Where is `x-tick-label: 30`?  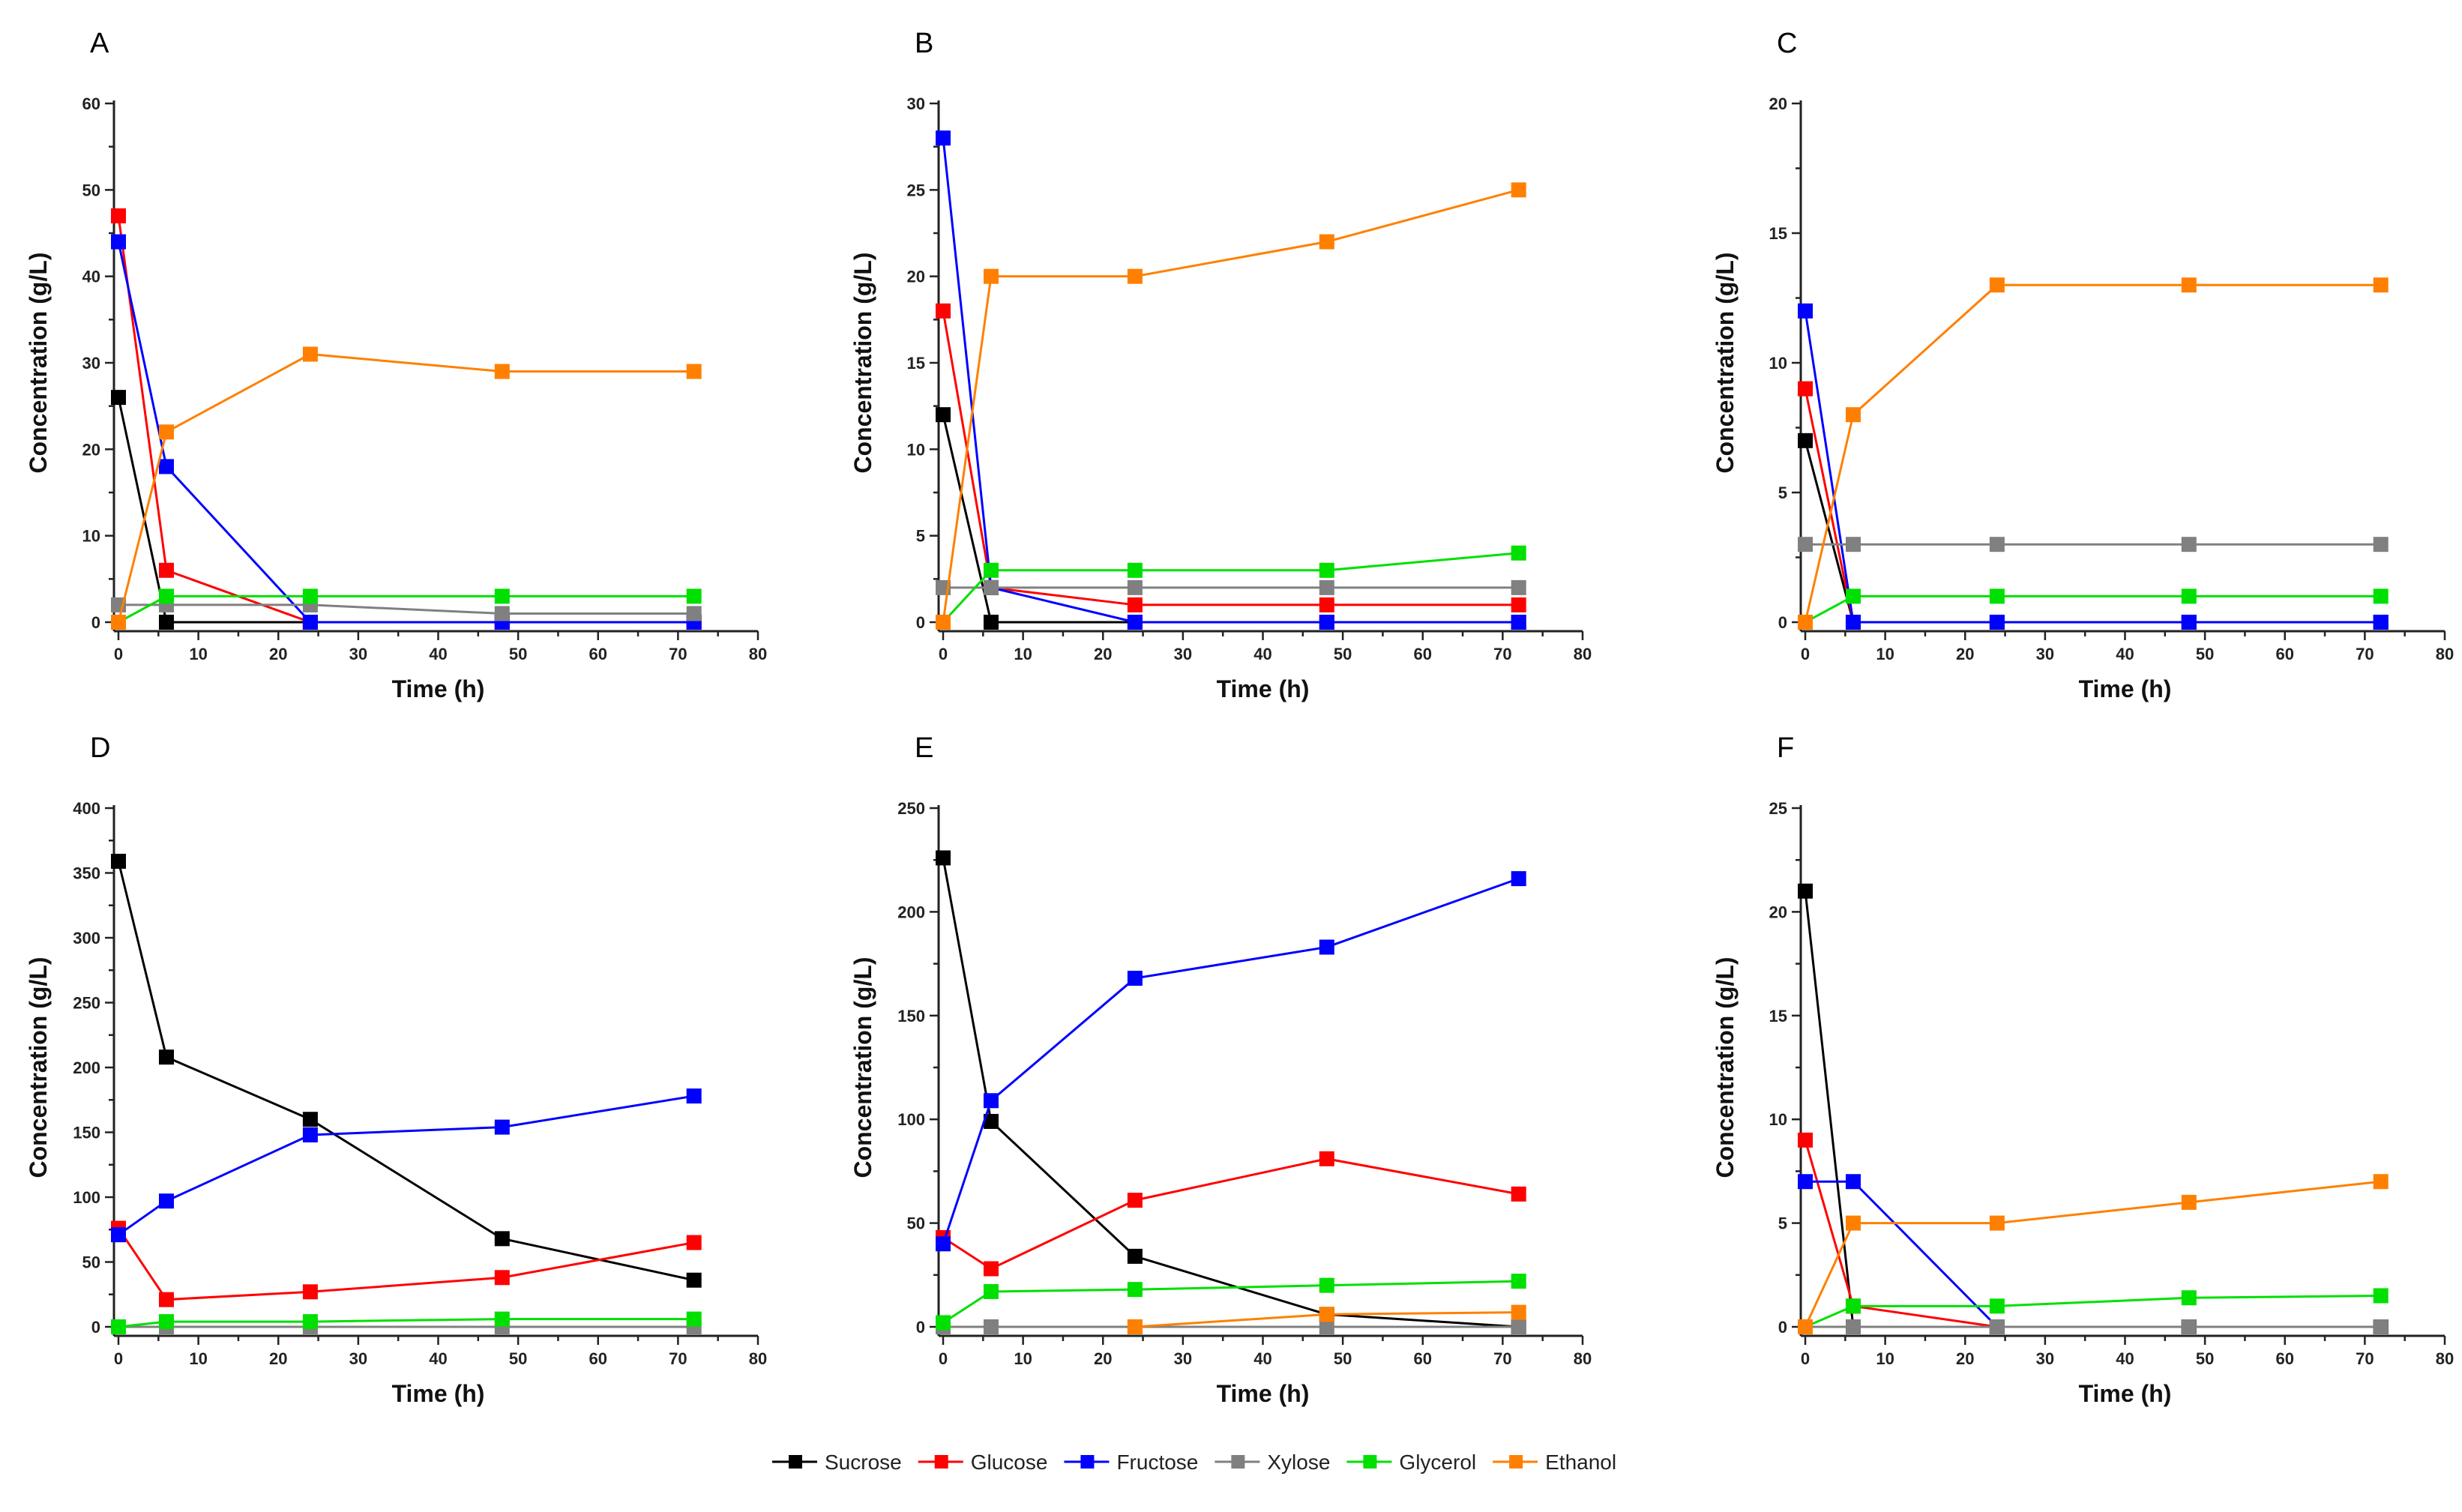
x-tick-label: 30 is located at coordinates (2045, 654).